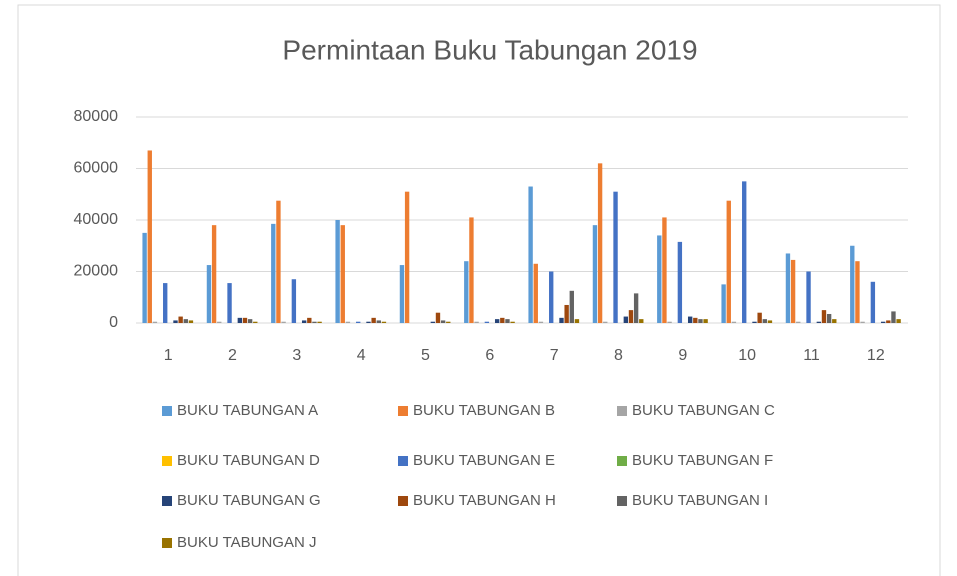 This screenshot has height=576, width=957. Describe the element at coordinates (811, 355) in the screenshot. I see `x-tick-label: 11` at that location.